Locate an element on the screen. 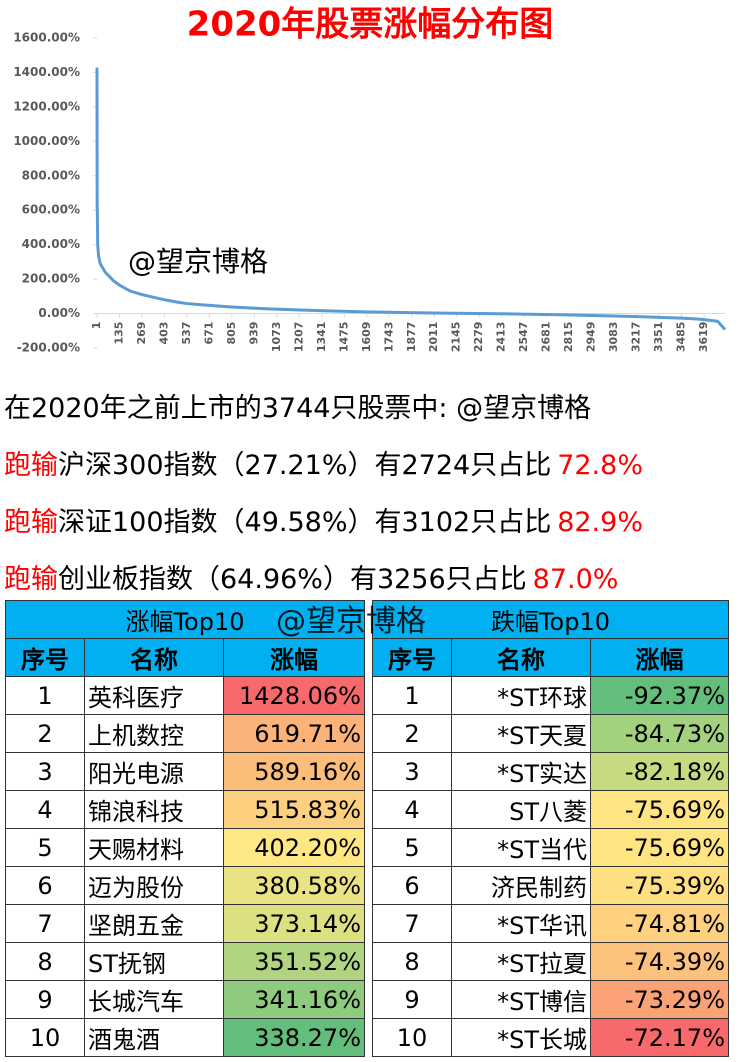  change: -92.37% is located at coordinates (659, 695).